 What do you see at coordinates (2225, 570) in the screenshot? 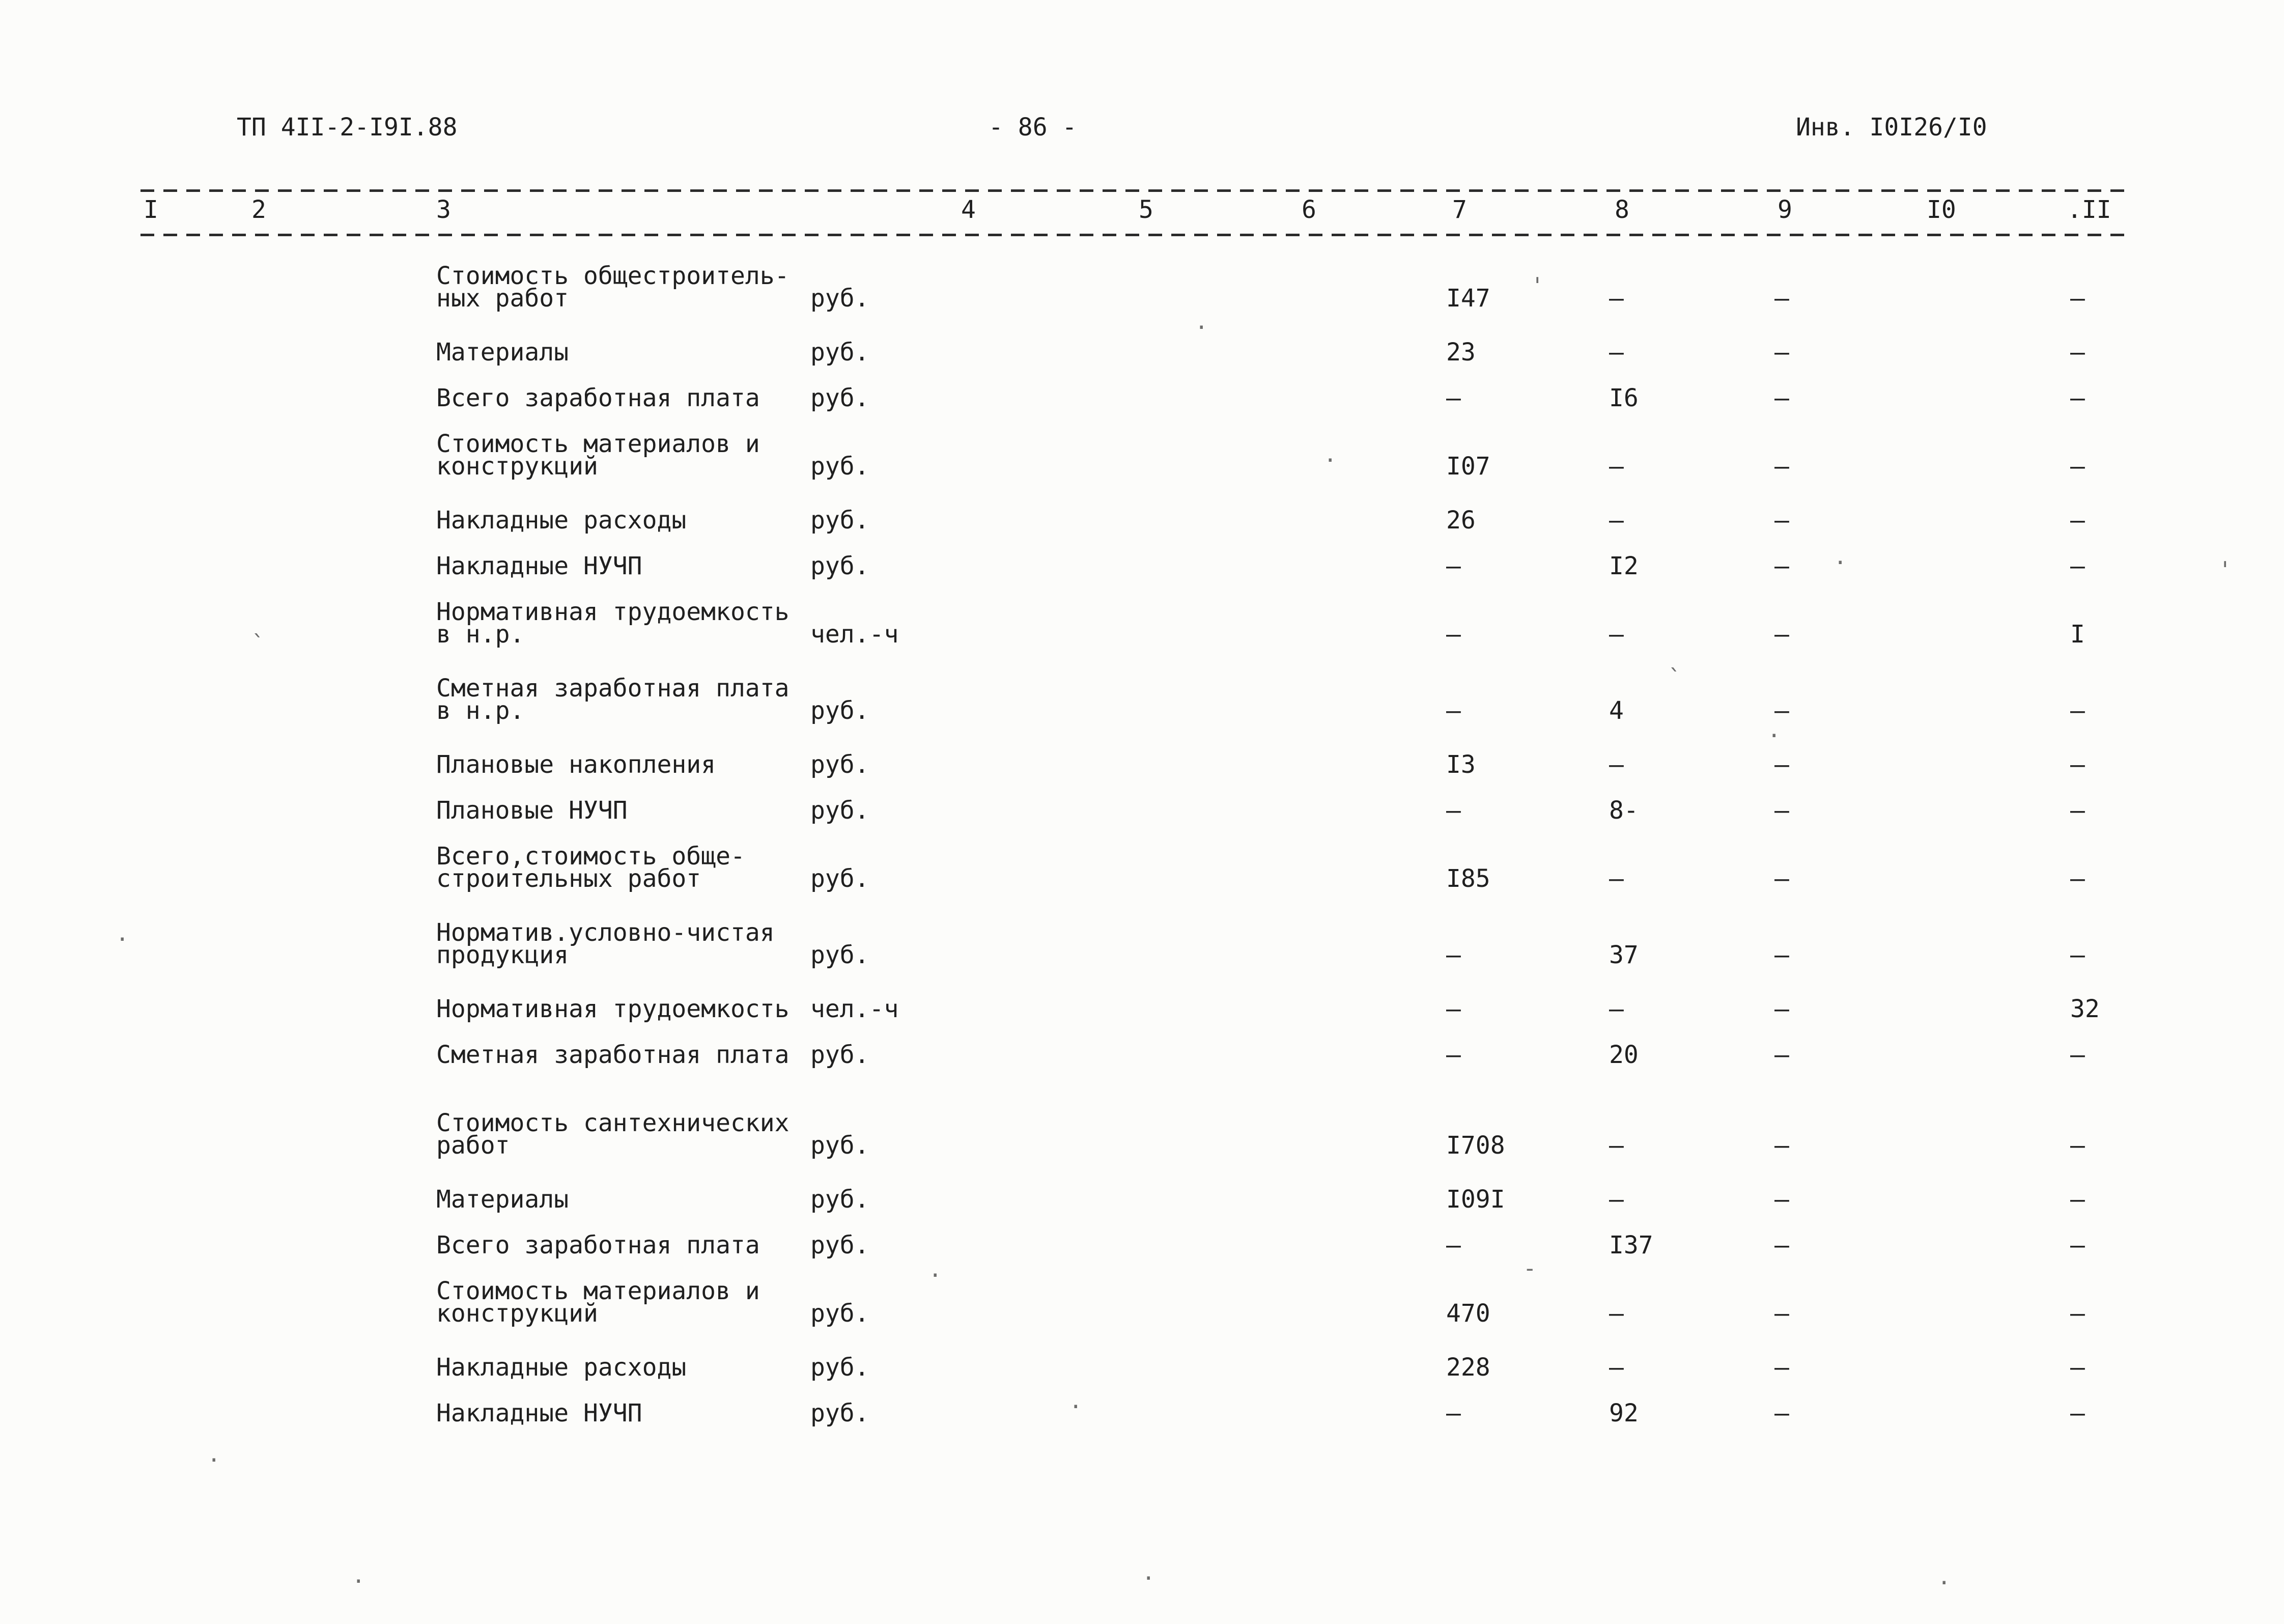
I see `scan-speck: '` at bounding box center [2225, 570].